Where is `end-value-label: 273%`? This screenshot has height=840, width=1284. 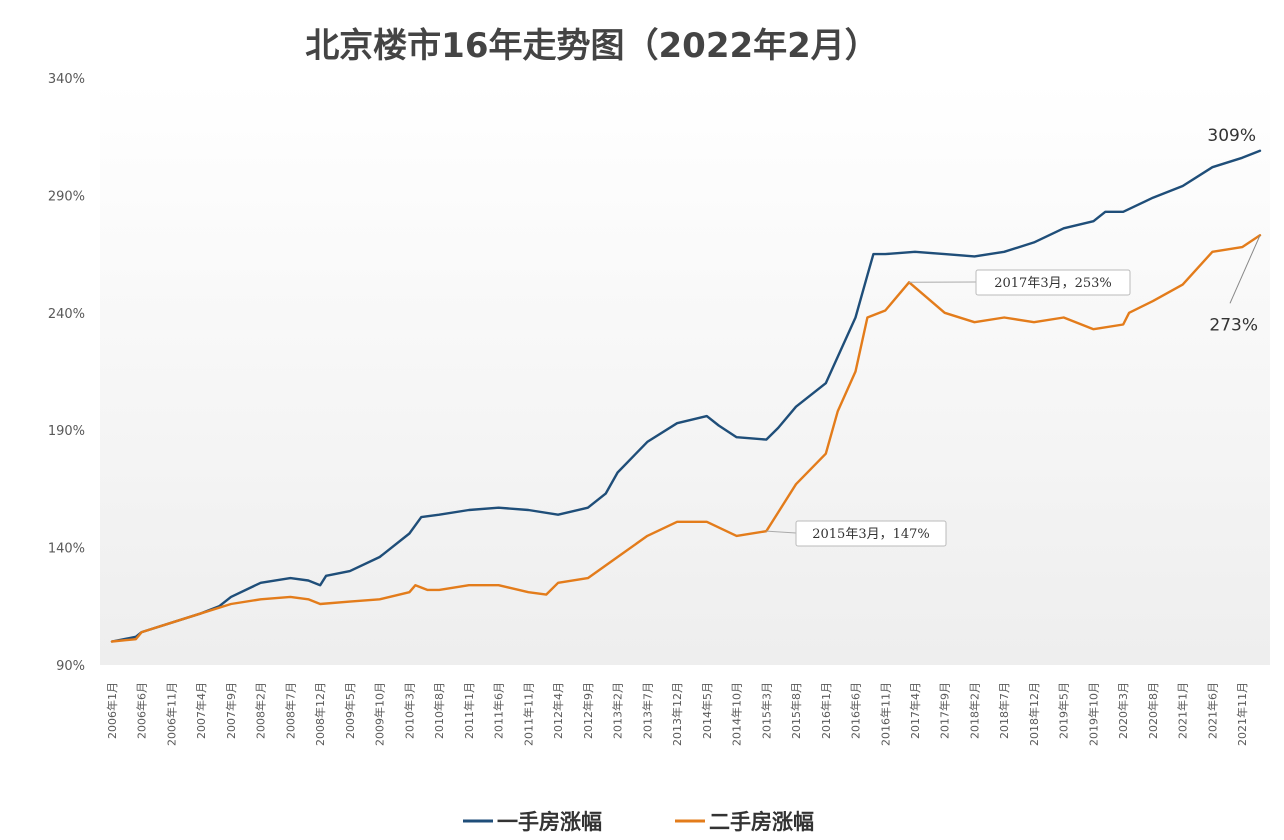 end-value-label: 273% is located at coordinates (1233, 325).